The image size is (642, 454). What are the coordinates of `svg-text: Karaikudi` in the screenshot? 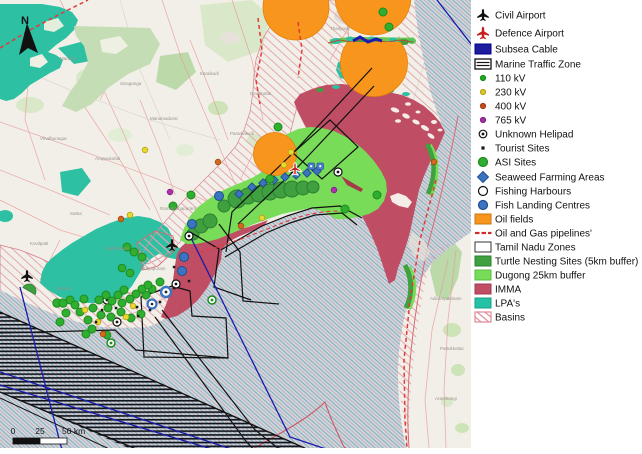 It's located at (209, 73).